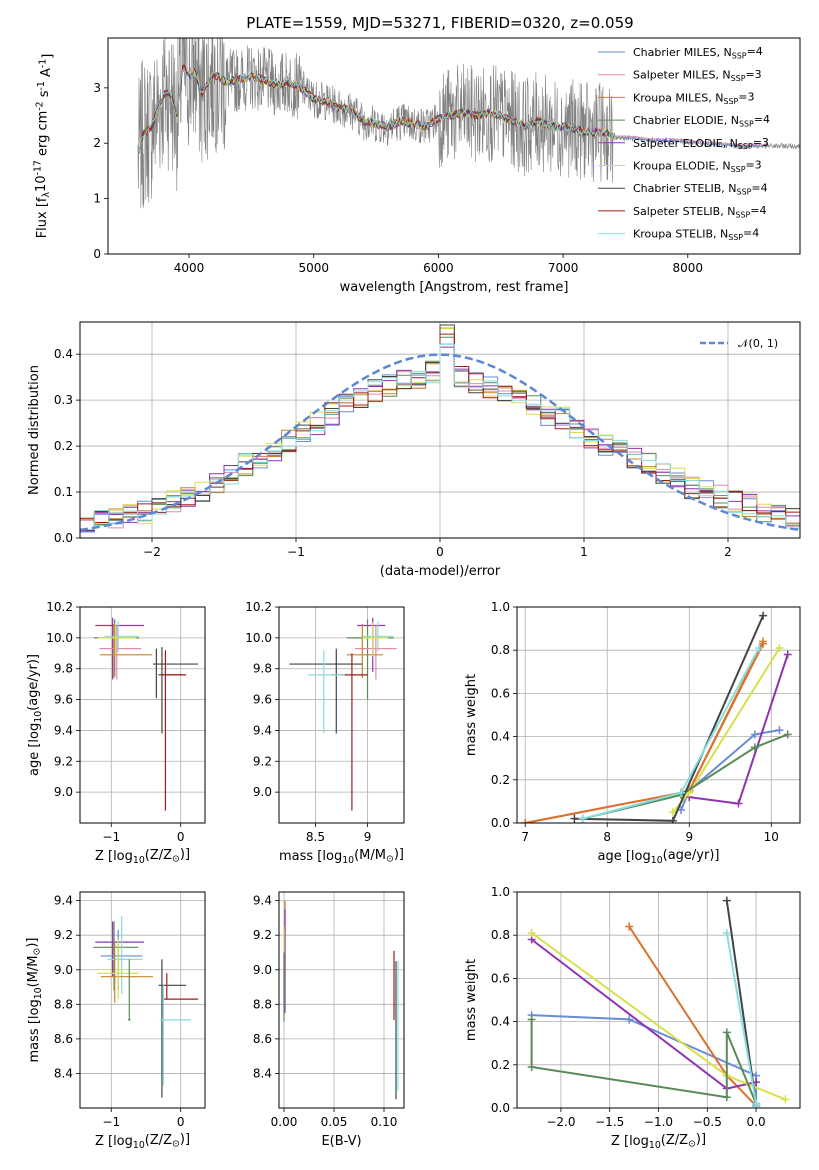 This screenshot has height=1170, width=819. I want to click on axes-mass_vs_ebv: 0.00 0.05 0.10 8.4 8.6 8.8 9.0 9.2 9.4 E(B-V), so click(329, 1020).